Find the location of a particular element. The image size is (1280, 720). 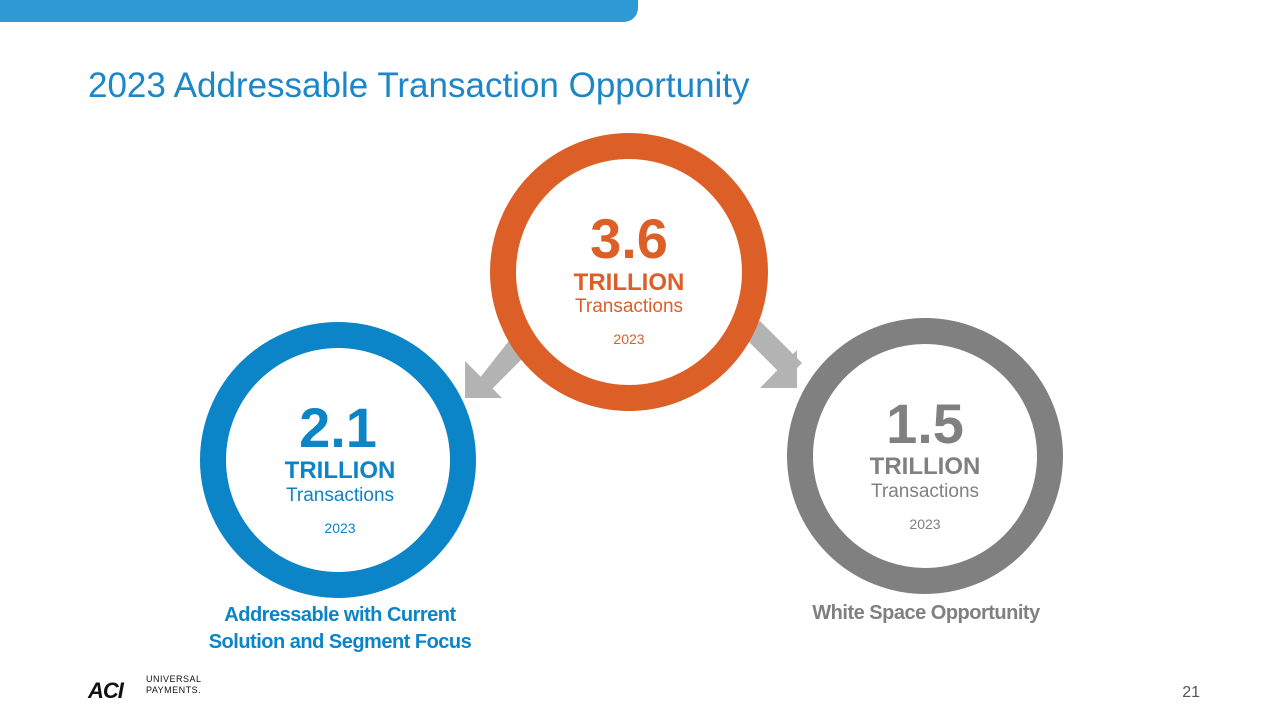

top-accent-bar is located at coordinates (319, 11).